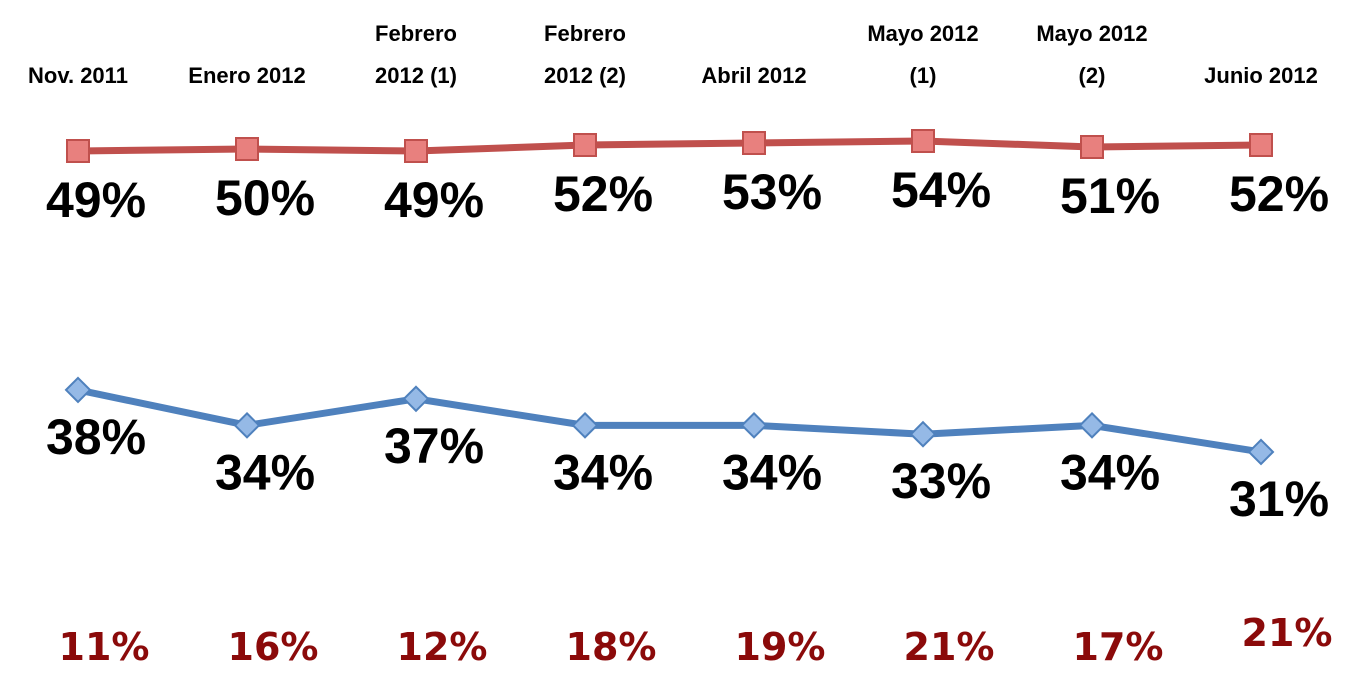 This screenshot has height=677, width=1359. Describe the element at coordinates (941, 481) in the screenshot. I see `data-label: 33%` at that location.